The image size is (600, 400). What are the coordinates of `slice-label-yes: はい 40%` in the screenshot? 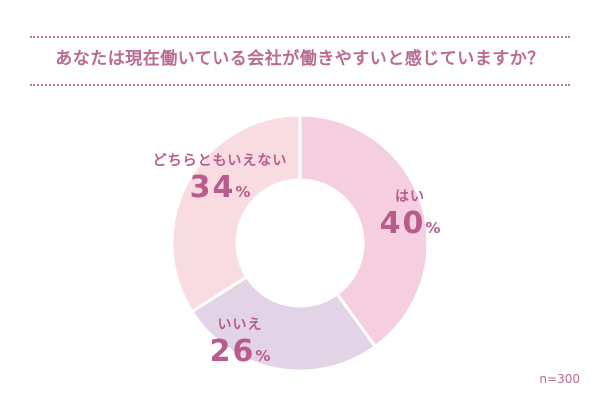 It's located at (410, 216).